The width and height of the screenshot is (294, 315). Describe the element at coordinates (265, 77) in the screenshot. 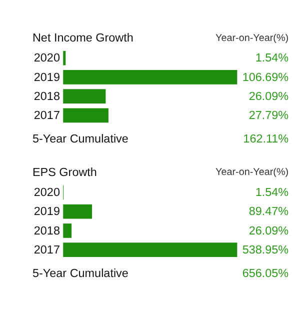

I see `data-label: 106.69%` at that location.